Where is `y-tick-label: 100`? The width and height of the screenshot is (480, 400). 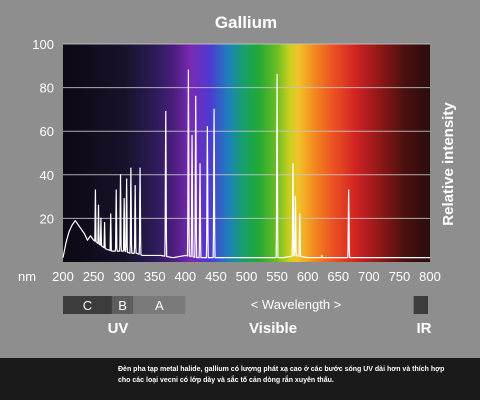 y-tick-label: 100 is located at coordinates (43, 44).